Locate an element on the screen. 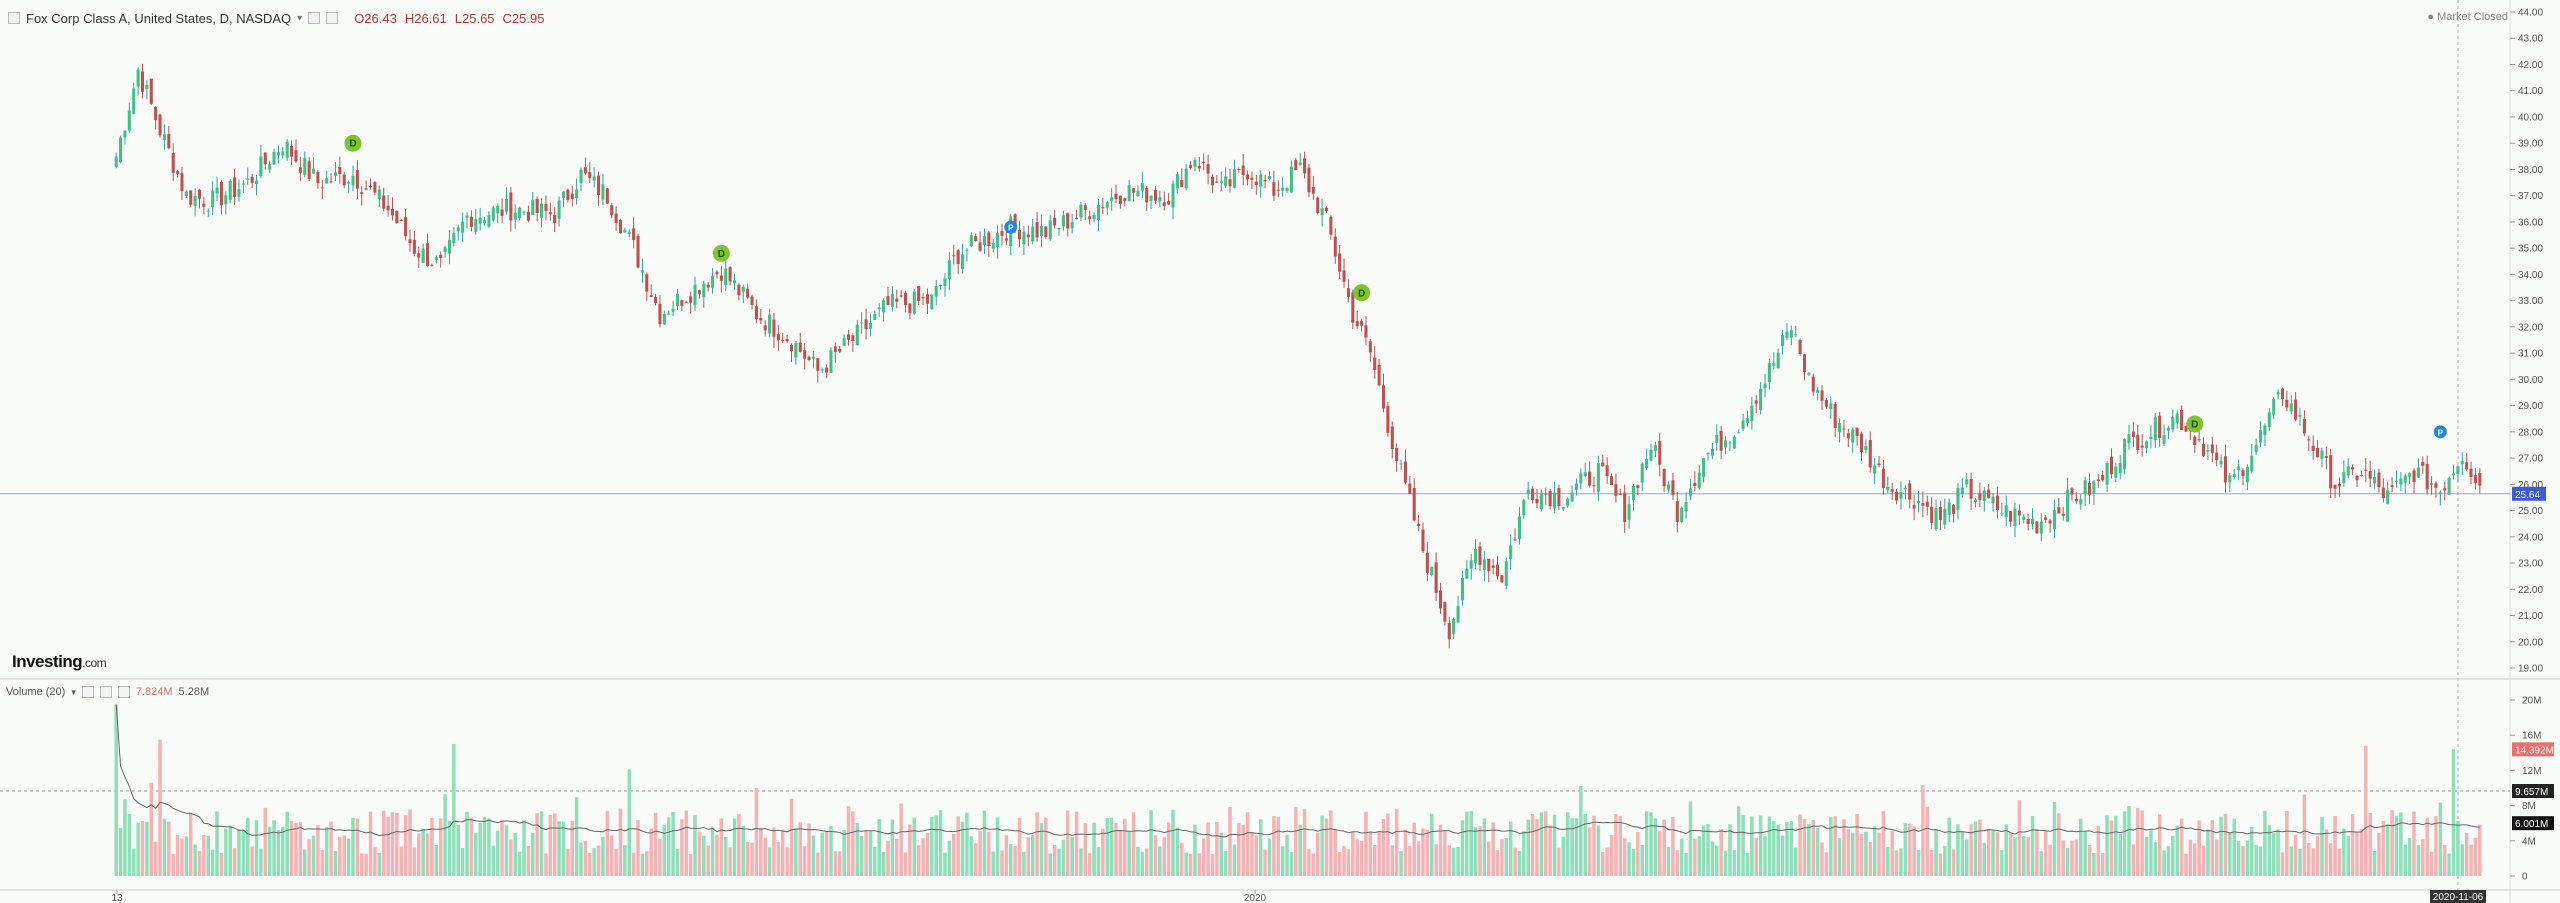  volume-label: Volume (20) is located at coordinates (36, 692).